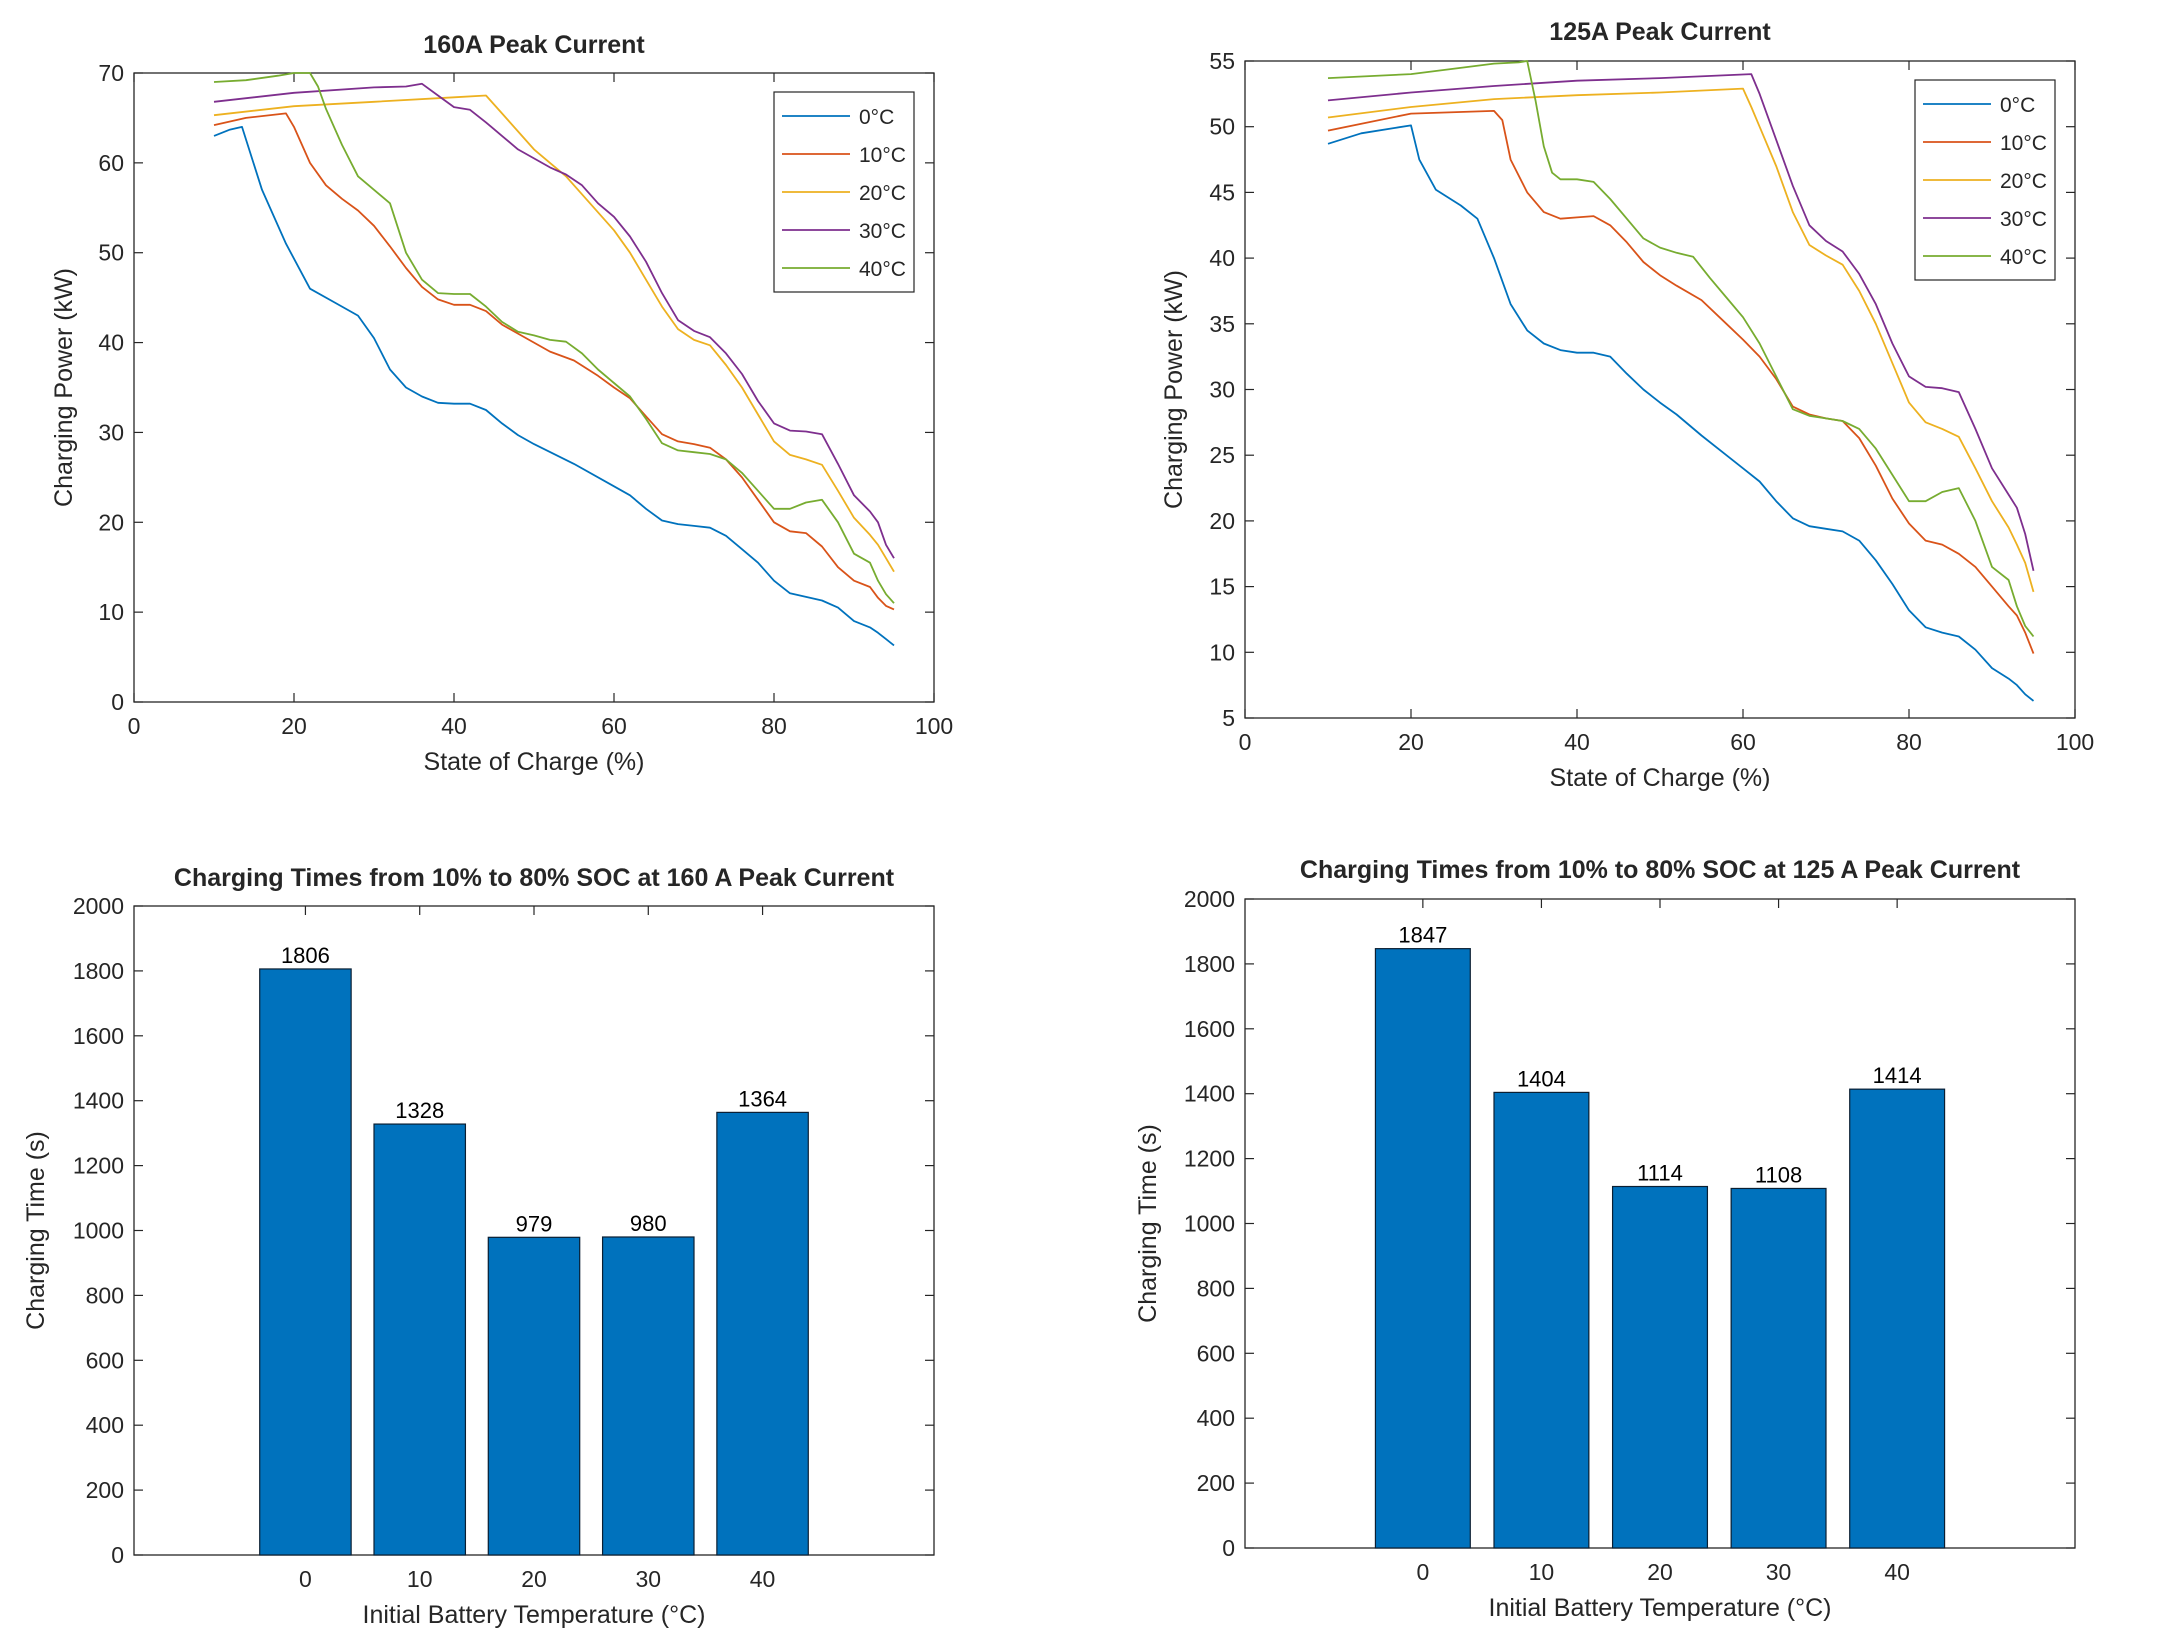  What do you see at coordinates (64, 387) in the screenshot?
I see `y-axis-label: Charging Power (kW)` at bounding box center [64, 387].